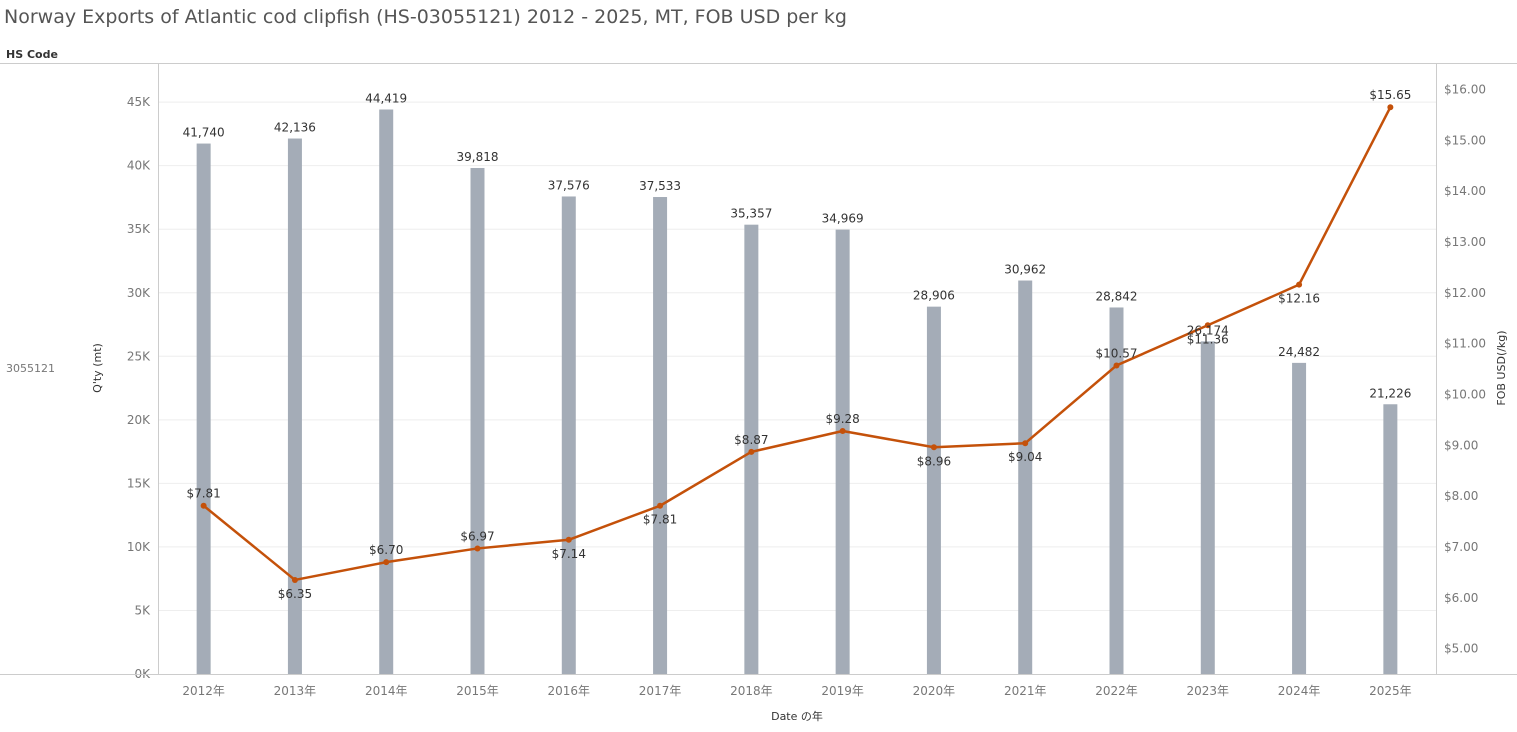 This screenshot has height=732, width=1517. What do you see at coordinates (139, 547) in the screenshot?
I see `y-tick-label-left: 10K` at bounding box center [139, 547].